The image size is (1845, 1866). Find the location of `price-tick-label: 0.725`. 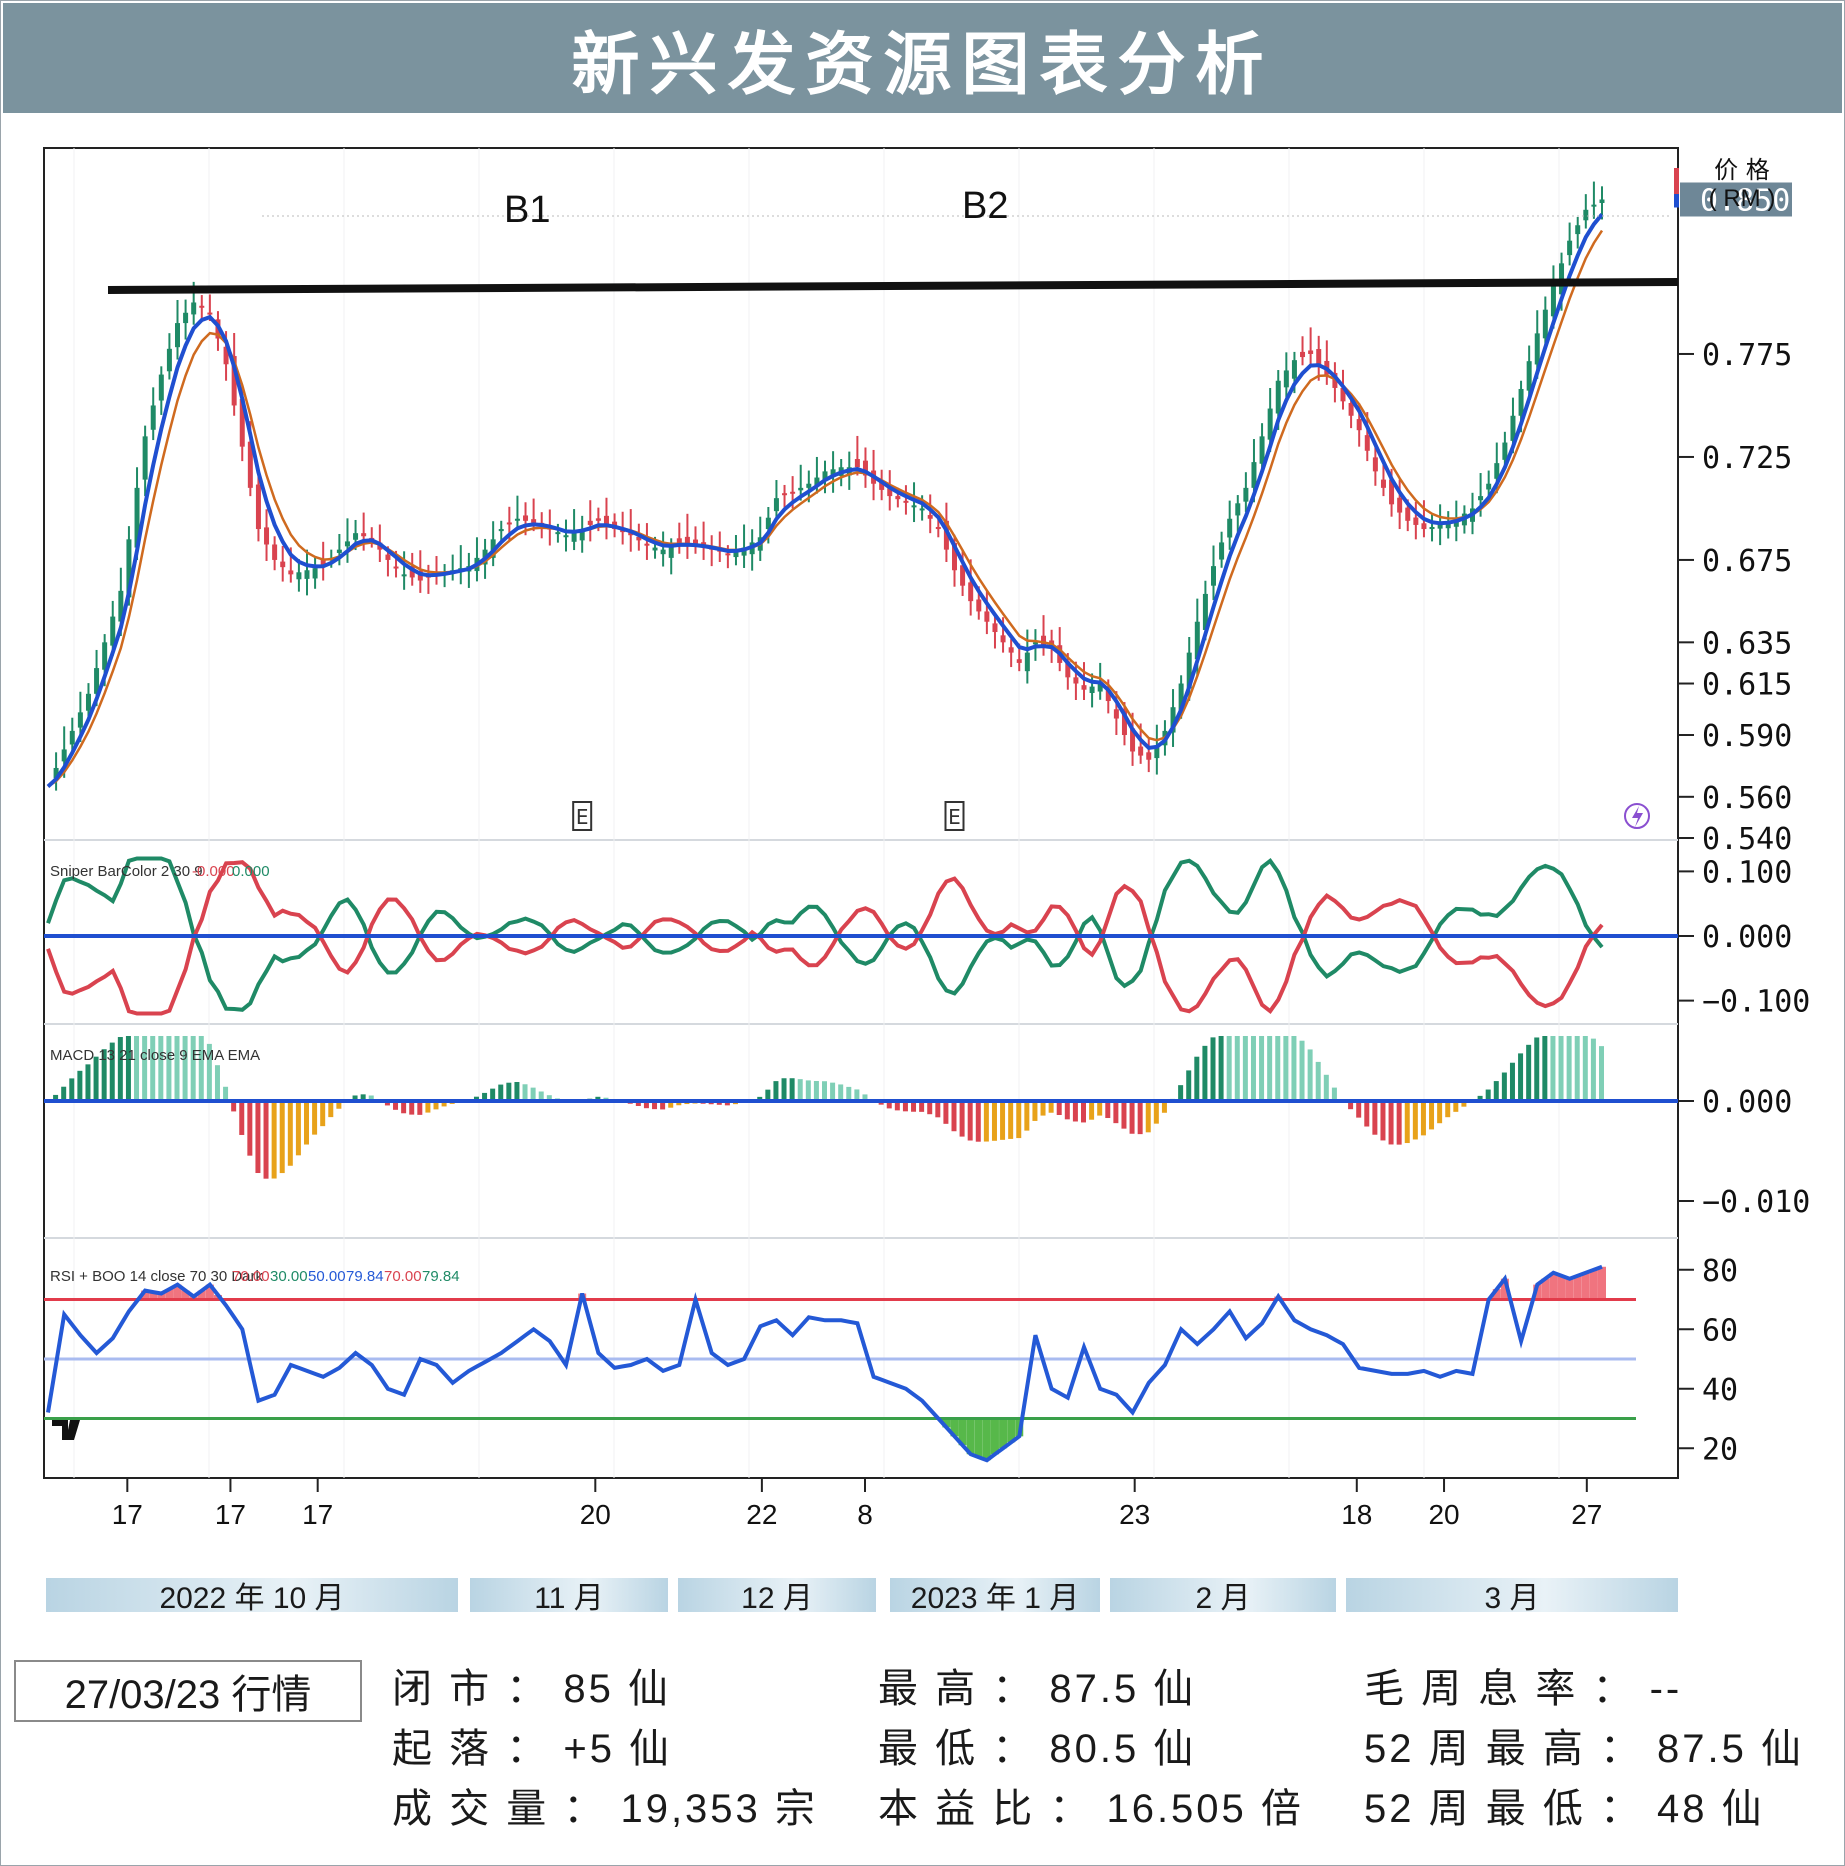

price-tick-label: 0.725 is located at coordinates (1747, 458).